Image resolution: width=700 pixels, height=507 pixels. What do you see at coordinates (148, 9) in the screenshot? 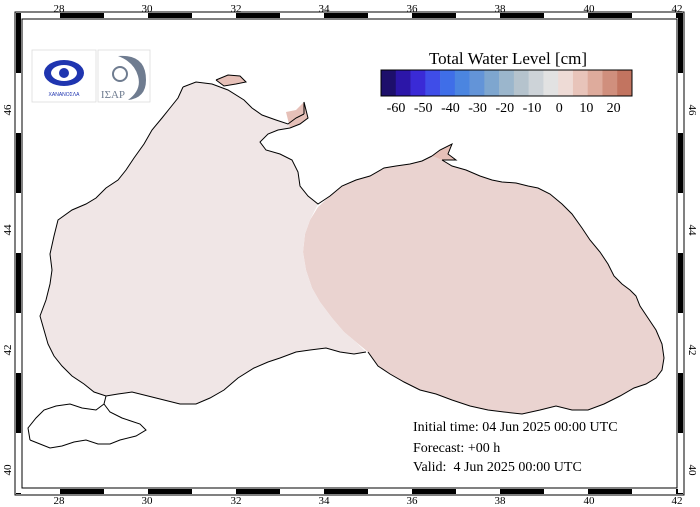
I see `lon-tick-label-top: 30` at bounding box center [148, 9].